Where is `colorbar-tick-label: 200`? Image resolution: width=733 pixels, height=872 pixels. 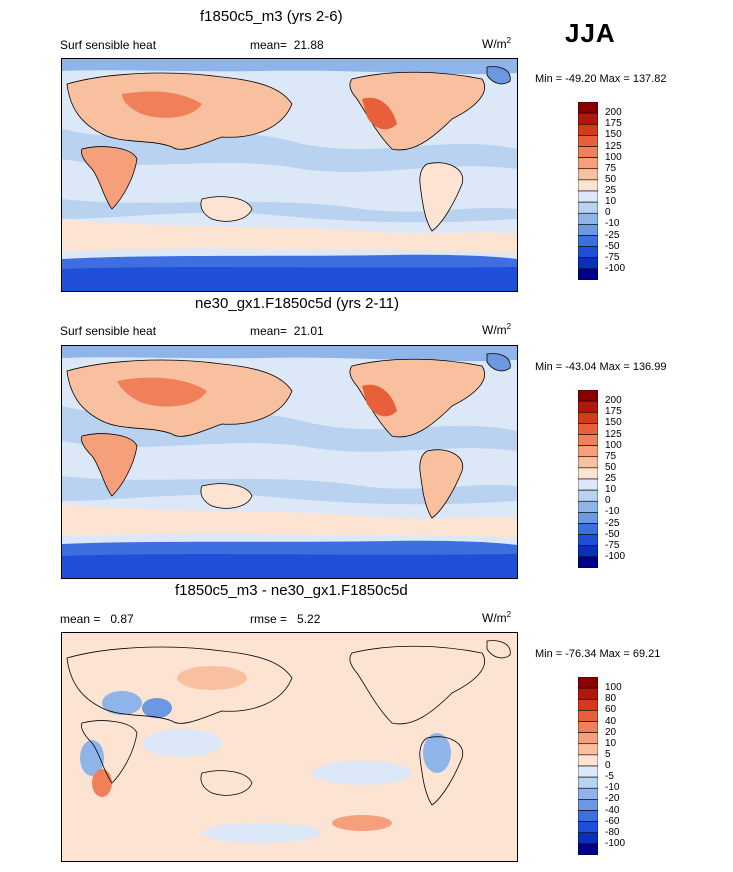
colorbar-tick-label: 200 is located at coordinates (613, 401).